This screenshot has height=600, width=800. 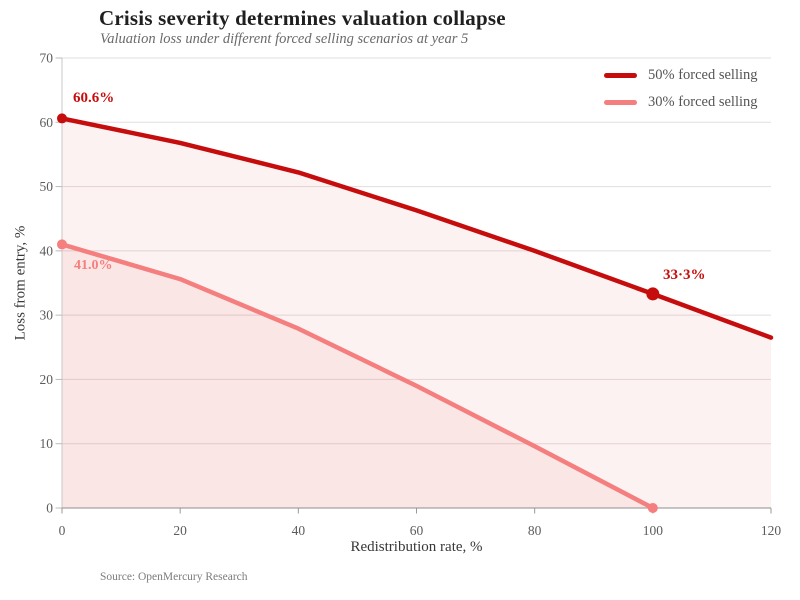 What do you see at coordinates (174, 577) in the screenshot?
I see `source-note: Source: OpenMercury Research` at bounding box center [174, 577].